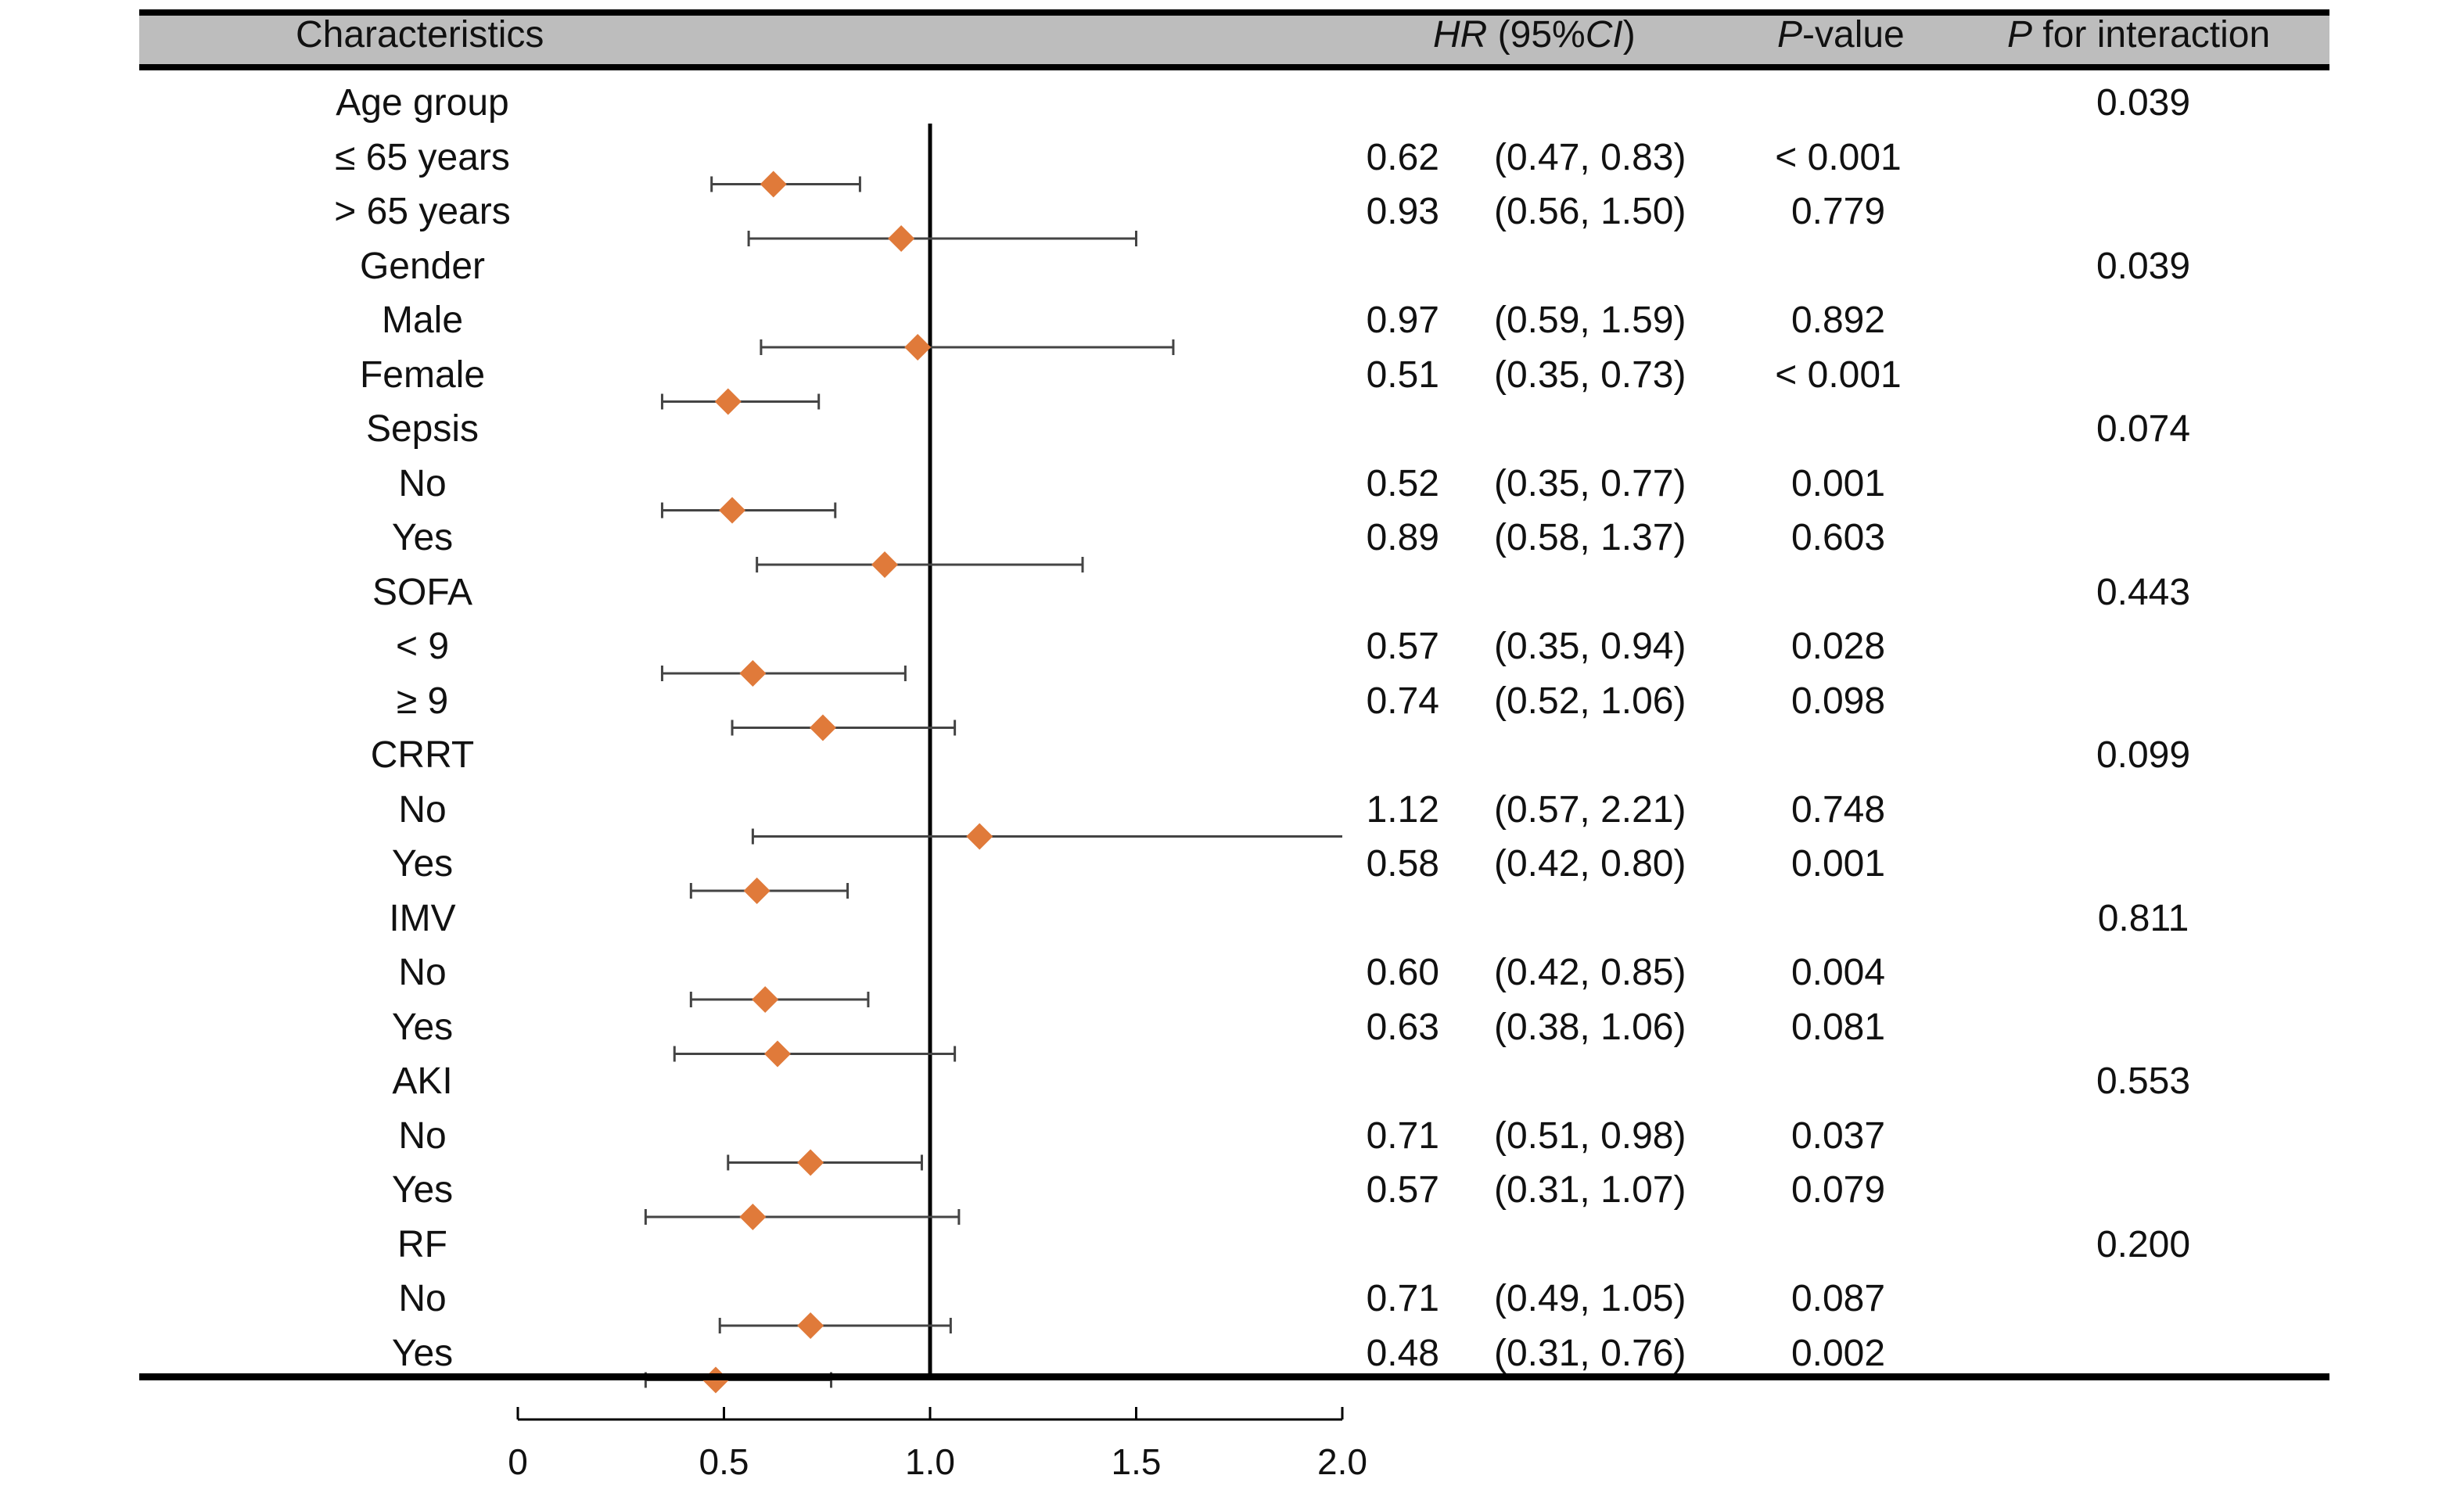 This screenshot has height=1493, width=2464. Describe the element at coordinates (1838, 1353) in the screenshot. I see `row-p-value: 0.002` at that location.